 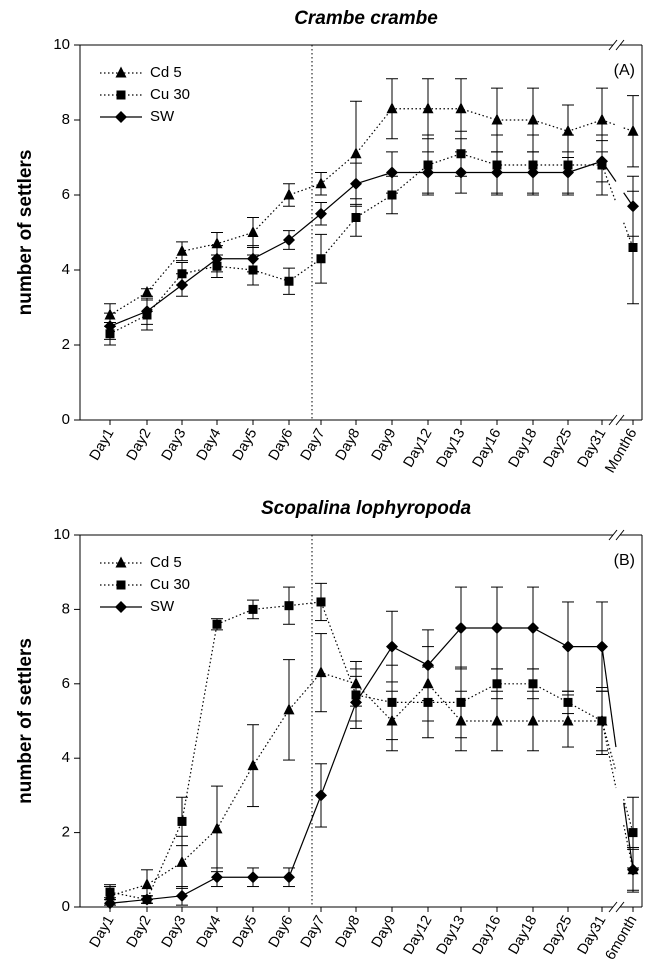 What do you see at coordinates (418, 935) in the screenshot?
I see `x-tick-label: Day12` at bounding box center [418, 935].